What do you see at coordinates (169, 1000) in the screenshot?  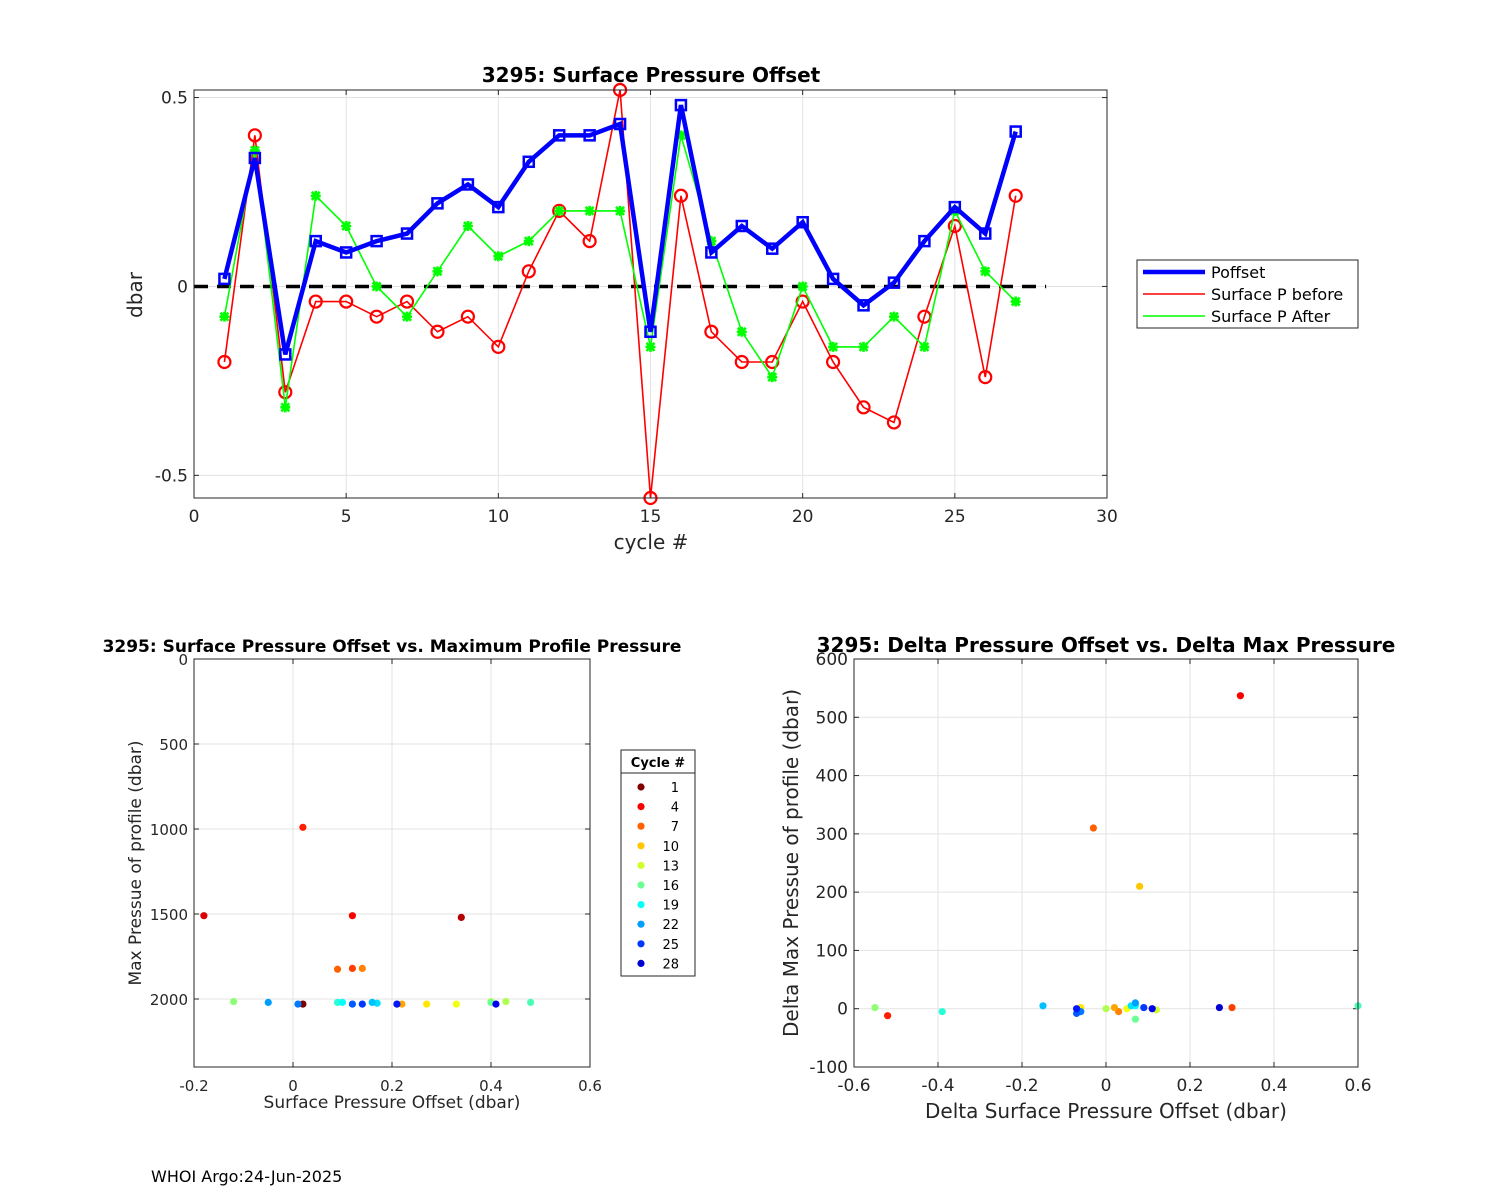 I see `chart2-ytick-label: 2000` at bounding box center [169, 1000].